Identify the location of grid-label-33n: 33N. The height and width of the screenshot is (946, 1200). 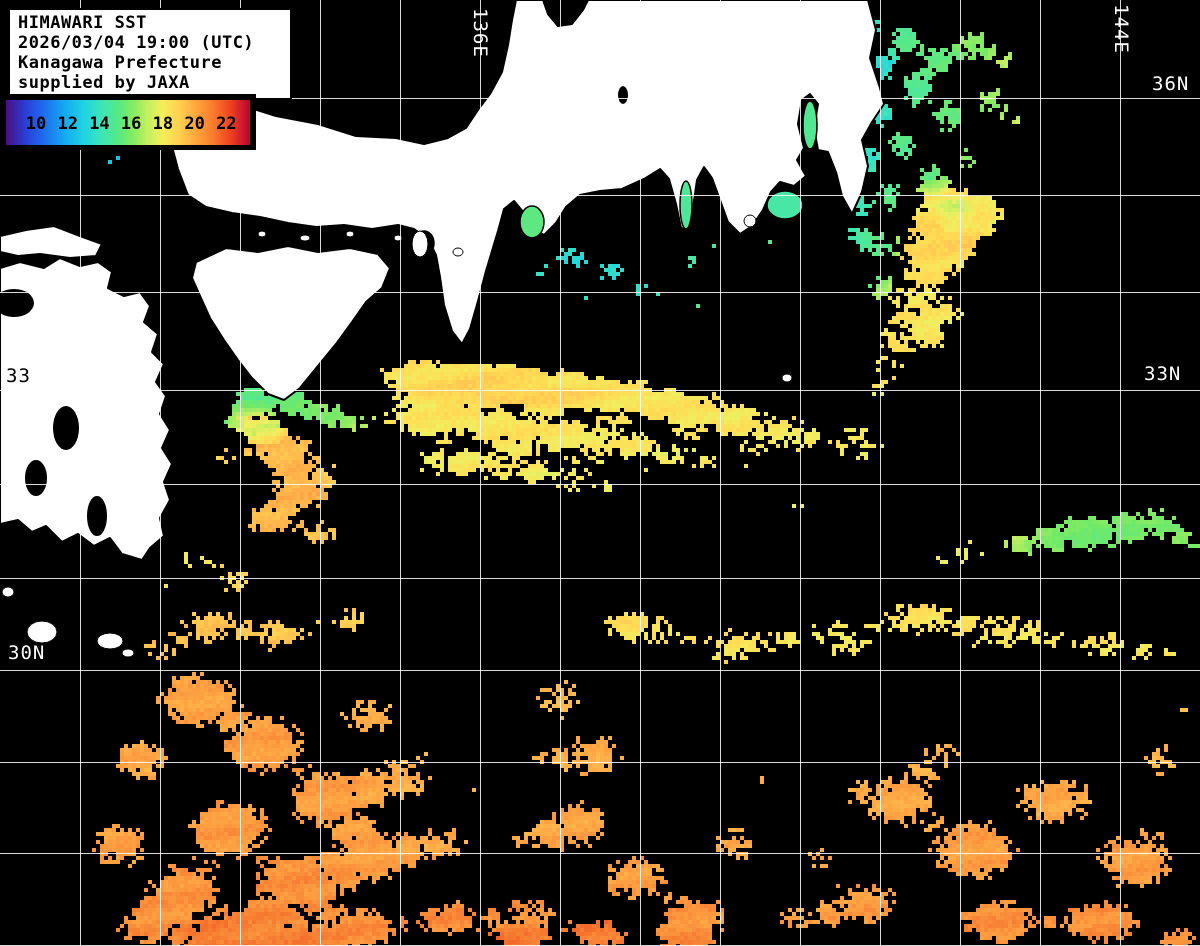
(1163, 374).